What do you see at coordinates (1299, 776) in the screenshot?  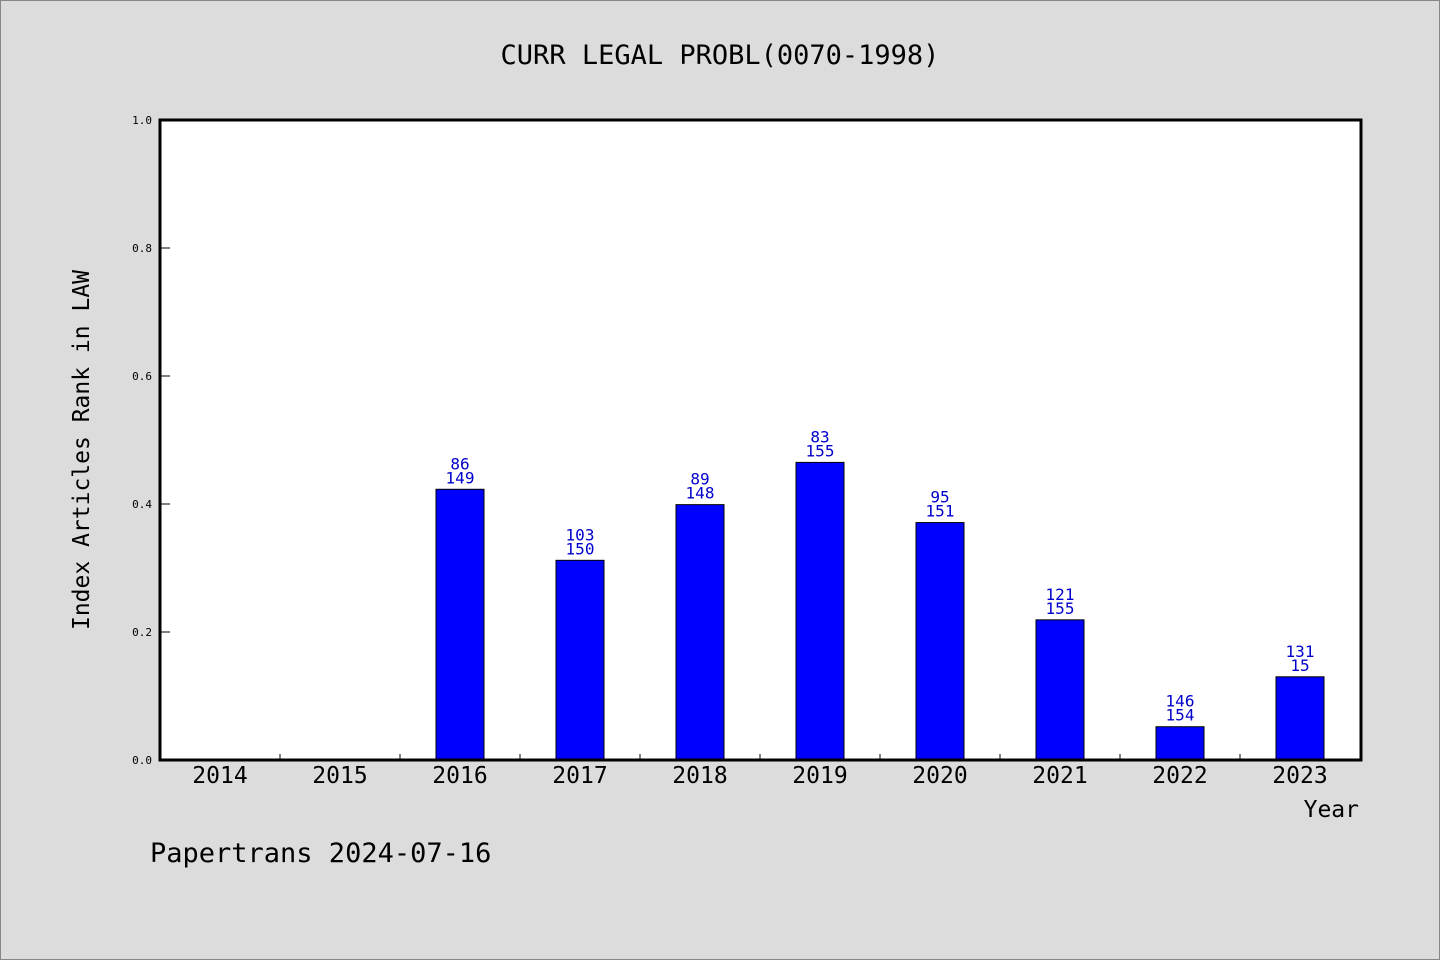 I see `x-tick-label-2023: 2023` at bounding box center [1299, 776].